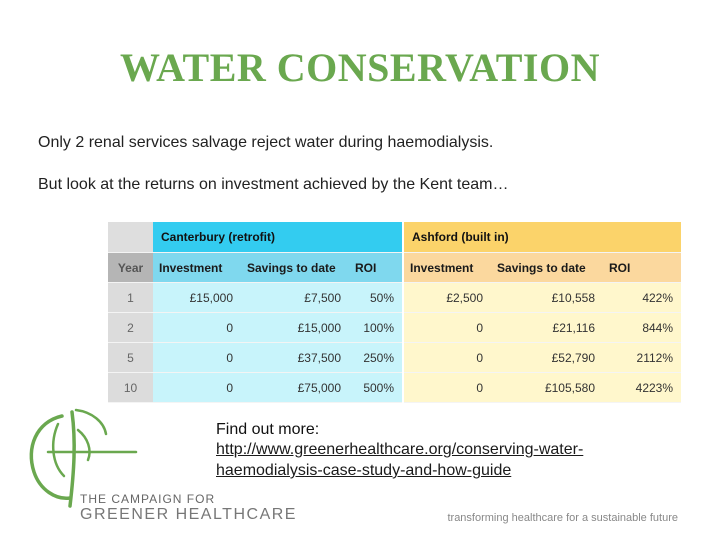 Image resolution: width=720 pixels, height=540 pixels. Describe the element at coordinates (547, 357) in the screenshot. I see `cell-ashford-savings: £52,790` at that location.